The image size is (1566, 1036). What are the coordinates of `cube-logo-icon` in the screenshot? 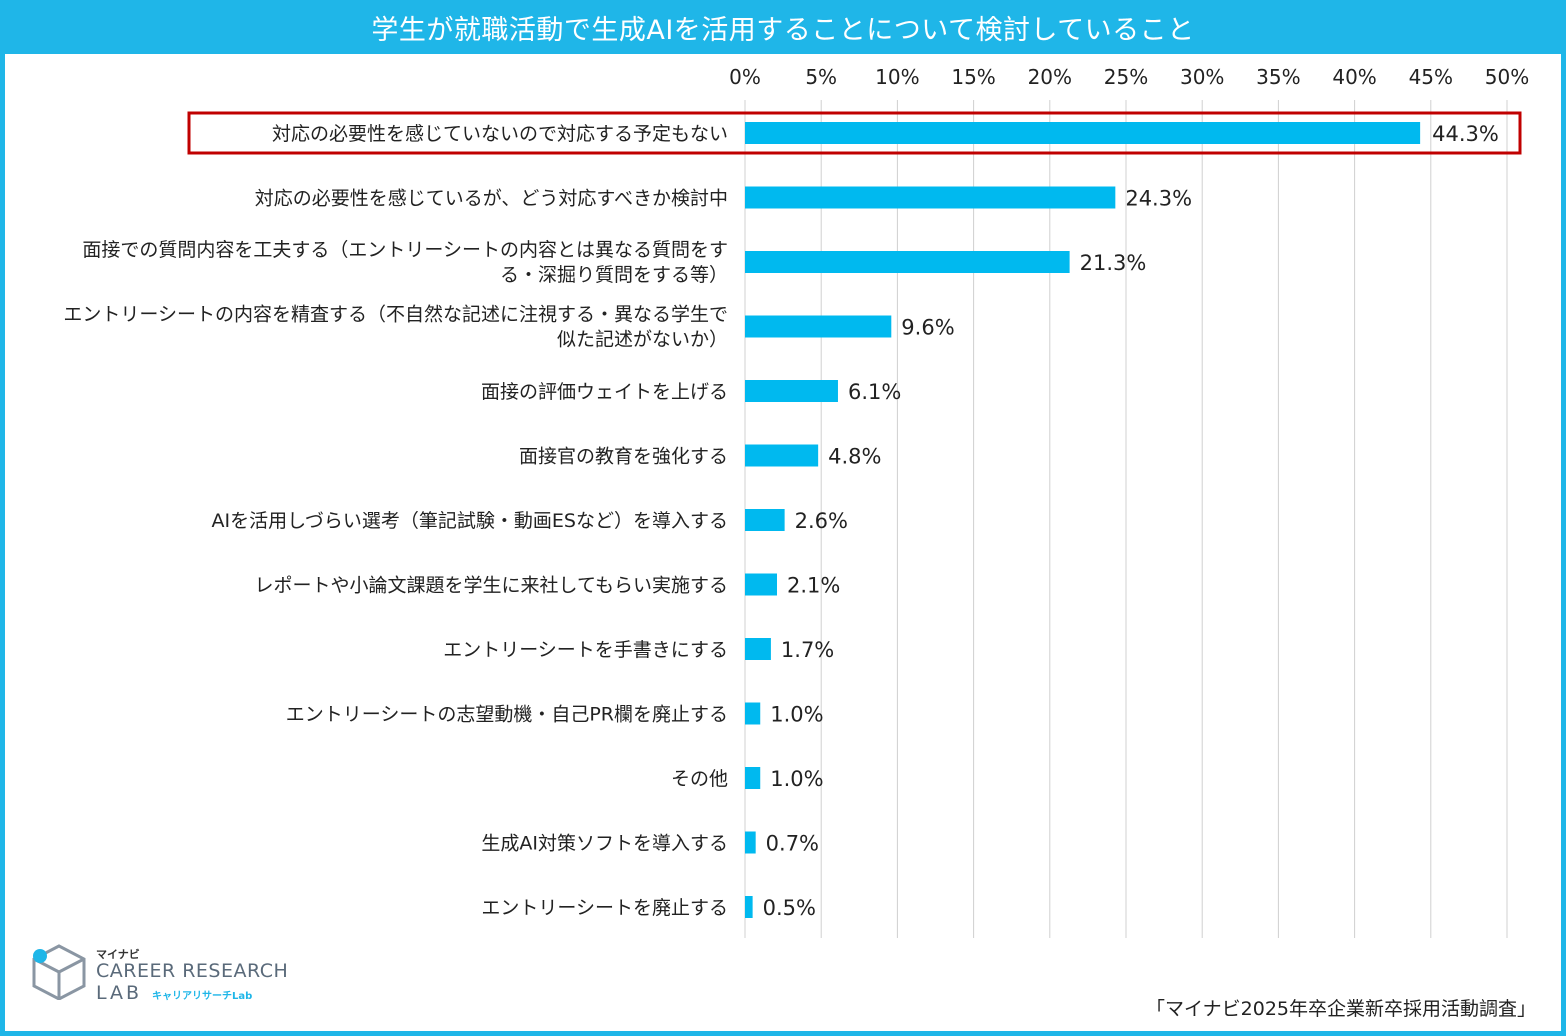 It's located at (59, 972).